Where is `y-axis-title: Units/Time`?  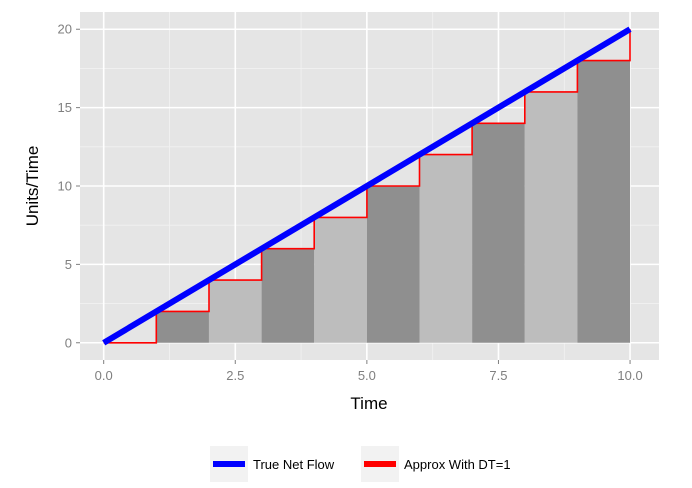 y-axis-title: Units/Time is located at coordinates (32, 186).